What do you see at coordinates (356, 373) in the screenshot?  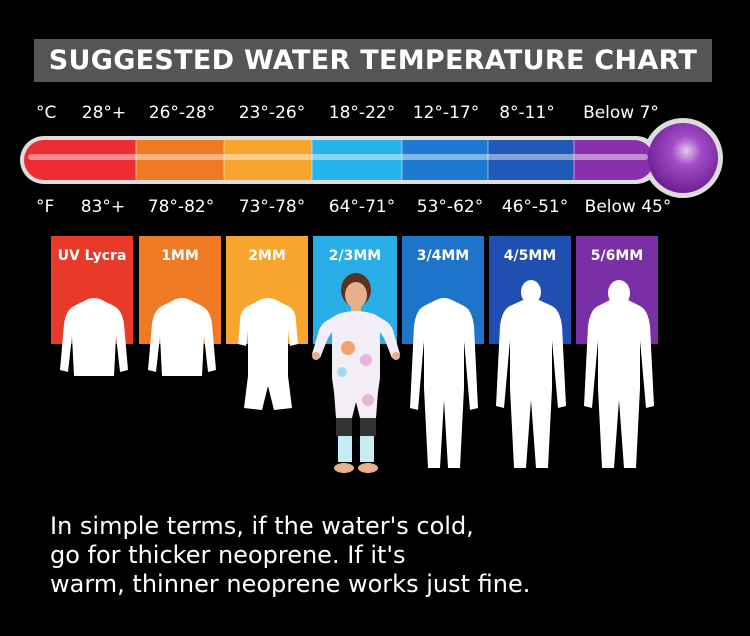 I see `child-model-photo` at bounding box center [356, 373].